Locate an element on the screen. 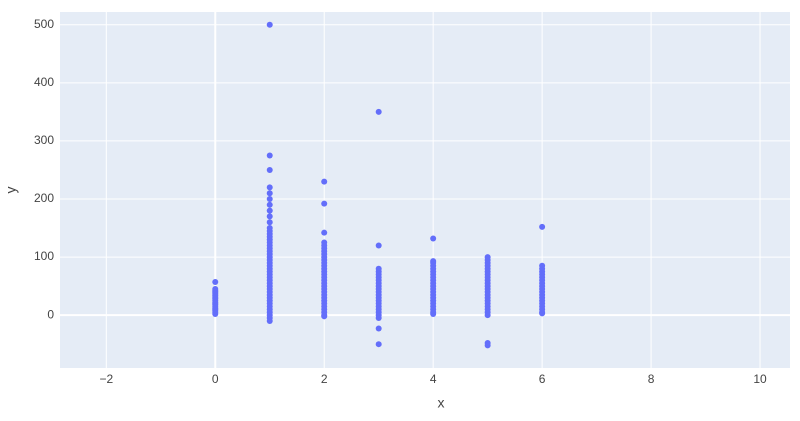 The height and width of the screenshot is (421, 800). x-tick-label: 4 is located at coordinates (433, 379).